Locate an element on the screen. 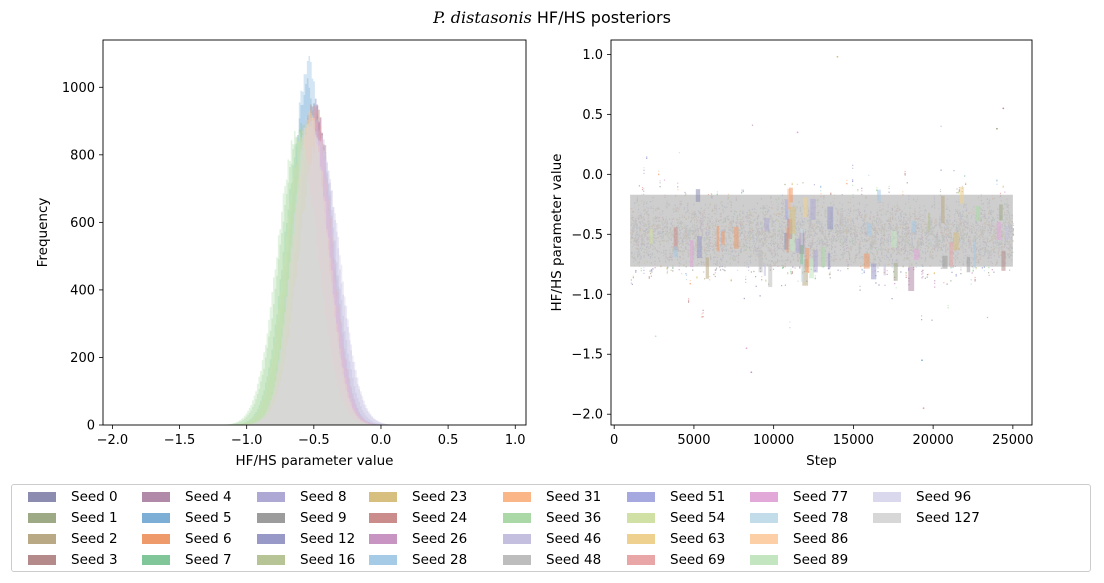 The width and height of the screenshot is (1104, 583). hist-ytick-label: 400 is located at coordinates (82, 290).